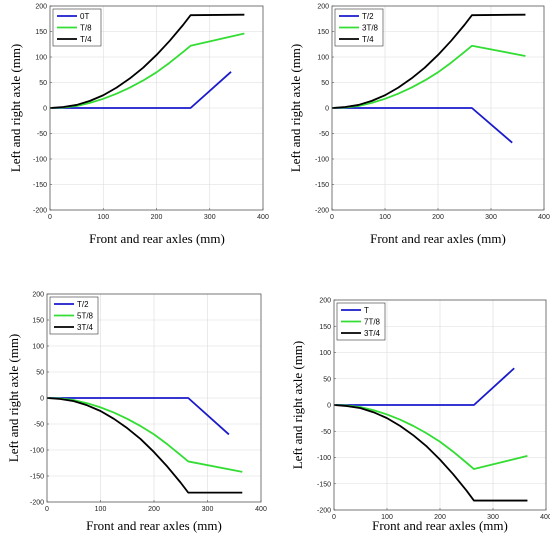  Describe the element at coordinates (84, 16) in the screenshot. I see `legend-label-1: 0T` at that location.